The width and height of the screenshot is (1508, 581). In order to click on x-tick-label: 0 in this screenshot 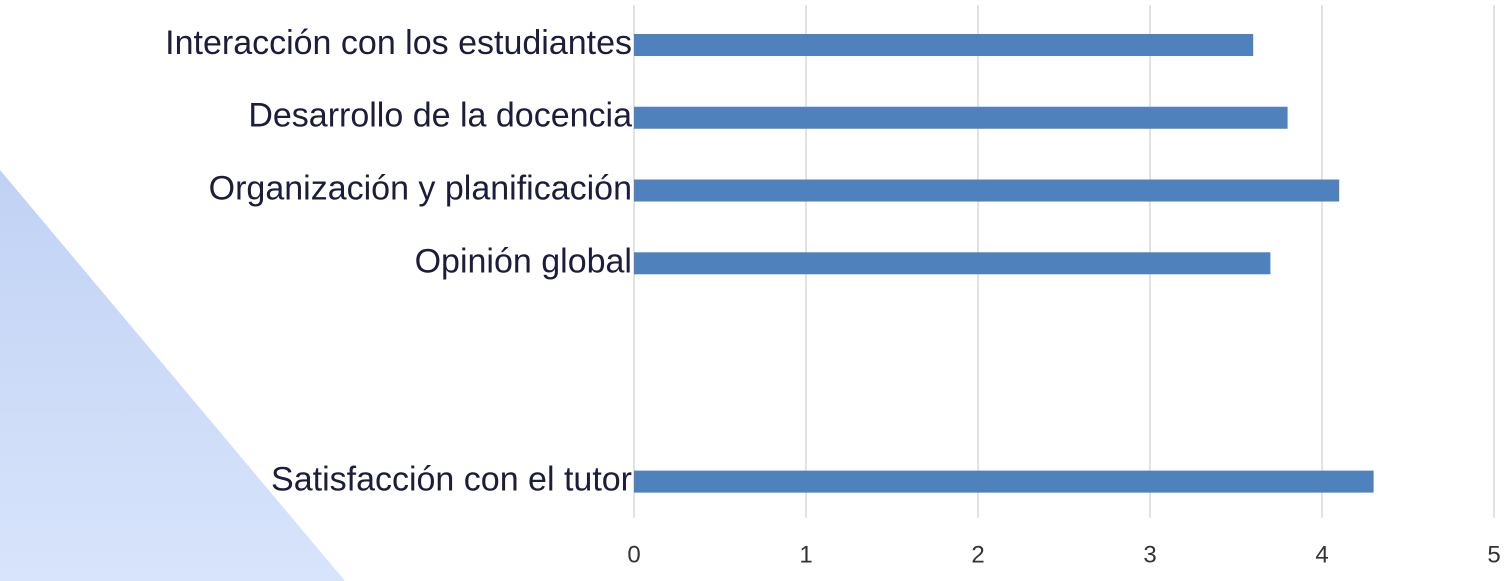, I will do `click(633, 554)`.